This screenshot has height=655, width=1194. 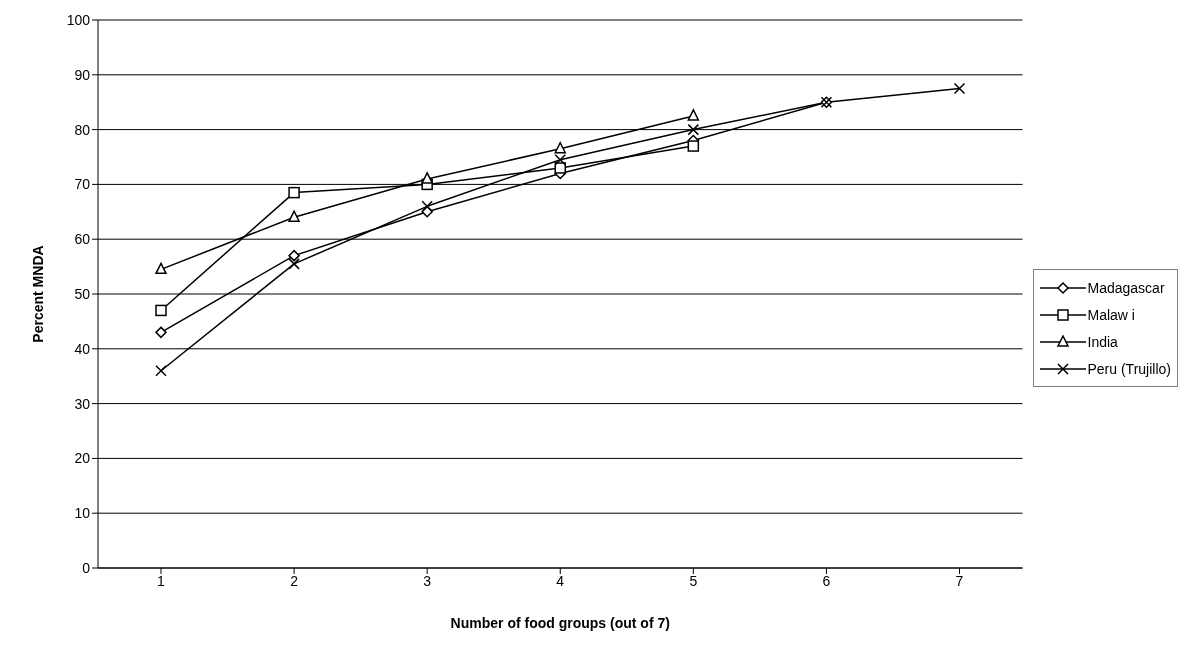 What do you see at coordinates (959, 580) in the screenshot?
I see `x-tick-label: 7` at bounding box center [959, 580].